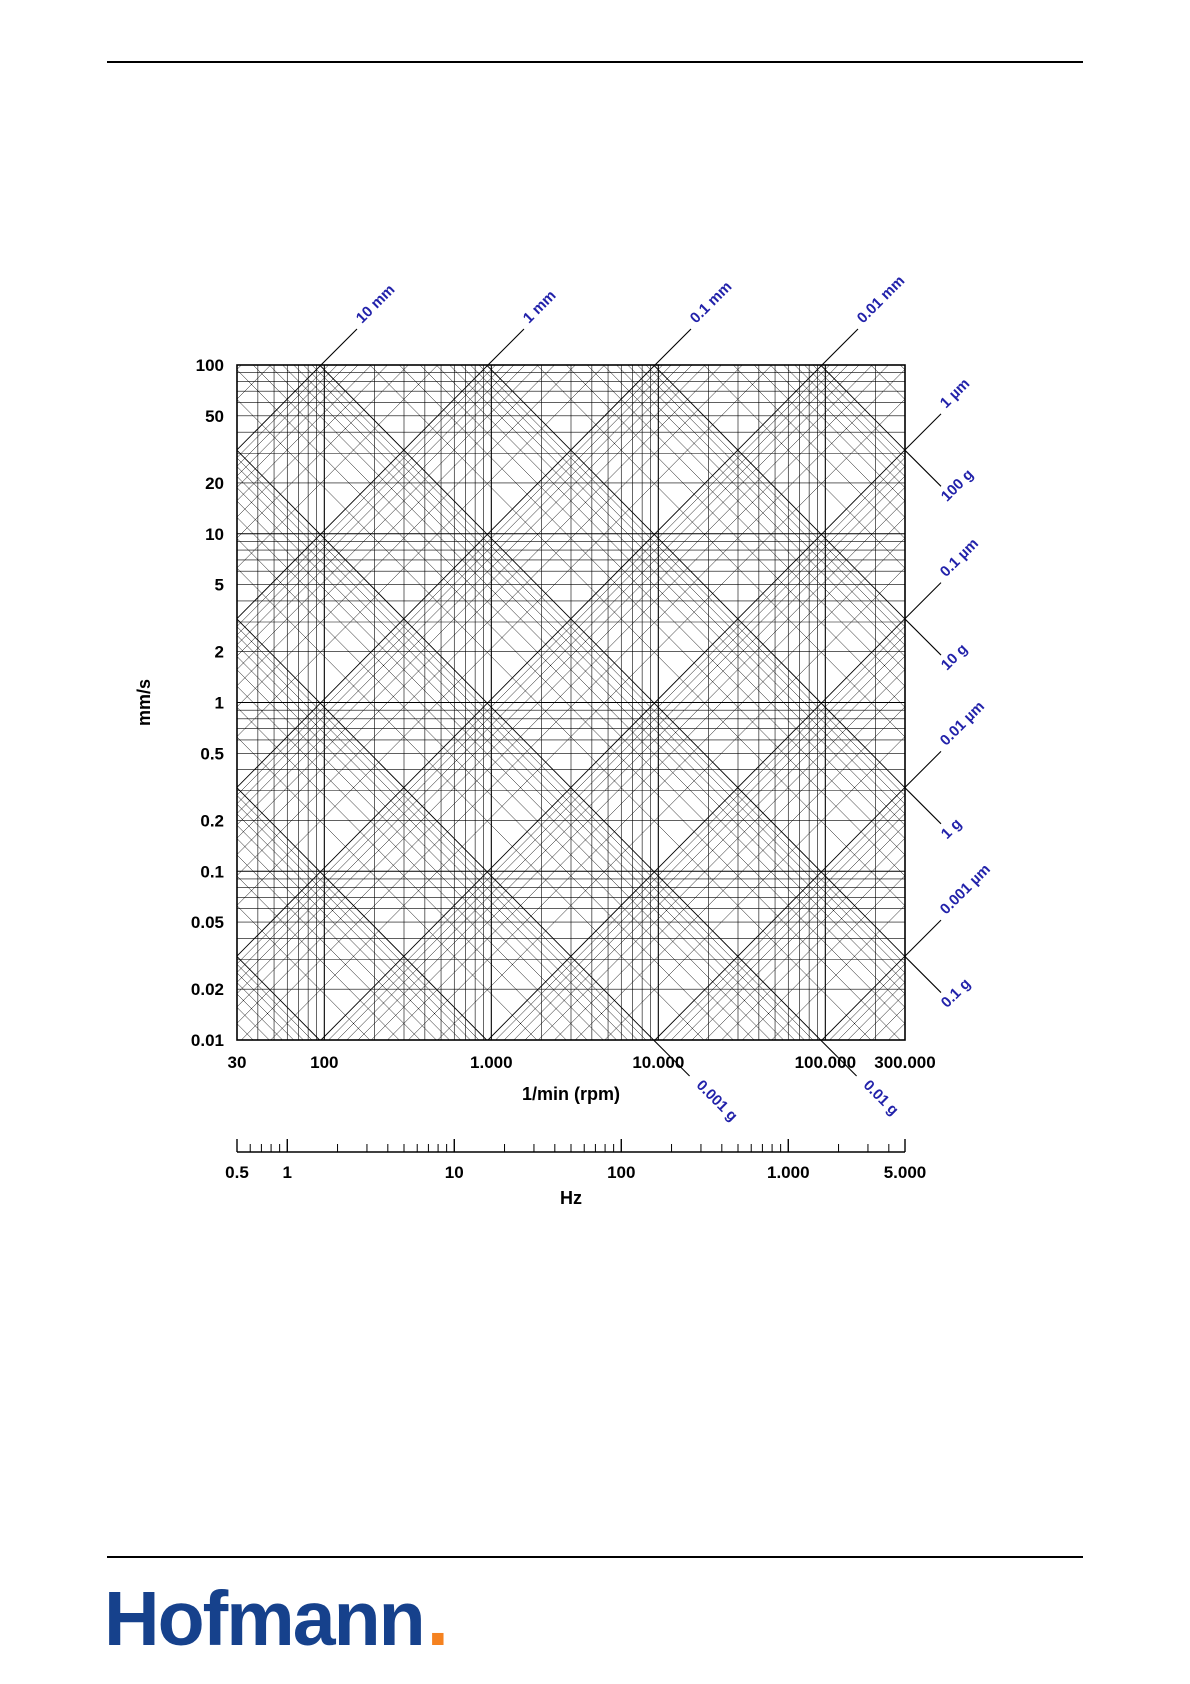 Image resolution: width=1190 pixels, height=1684 pixels. Describe the element at coordinates (214, 416) in the screenshot. I see `y-tick-label: 50` at that location.